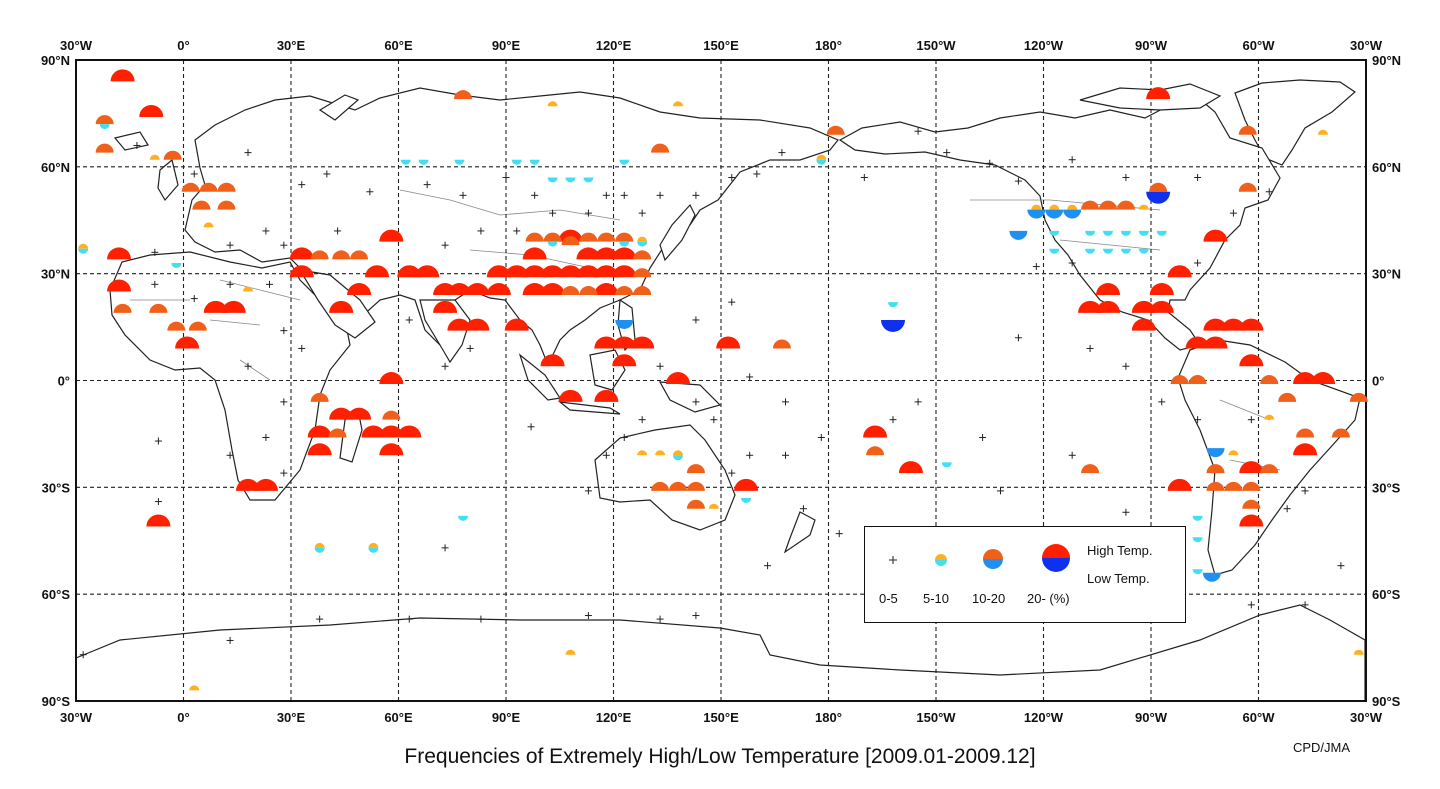 Image resolution: width=1440 pixels, height=789 pixels. I want to click on legend-small-marker-icon, so click(941, 562).